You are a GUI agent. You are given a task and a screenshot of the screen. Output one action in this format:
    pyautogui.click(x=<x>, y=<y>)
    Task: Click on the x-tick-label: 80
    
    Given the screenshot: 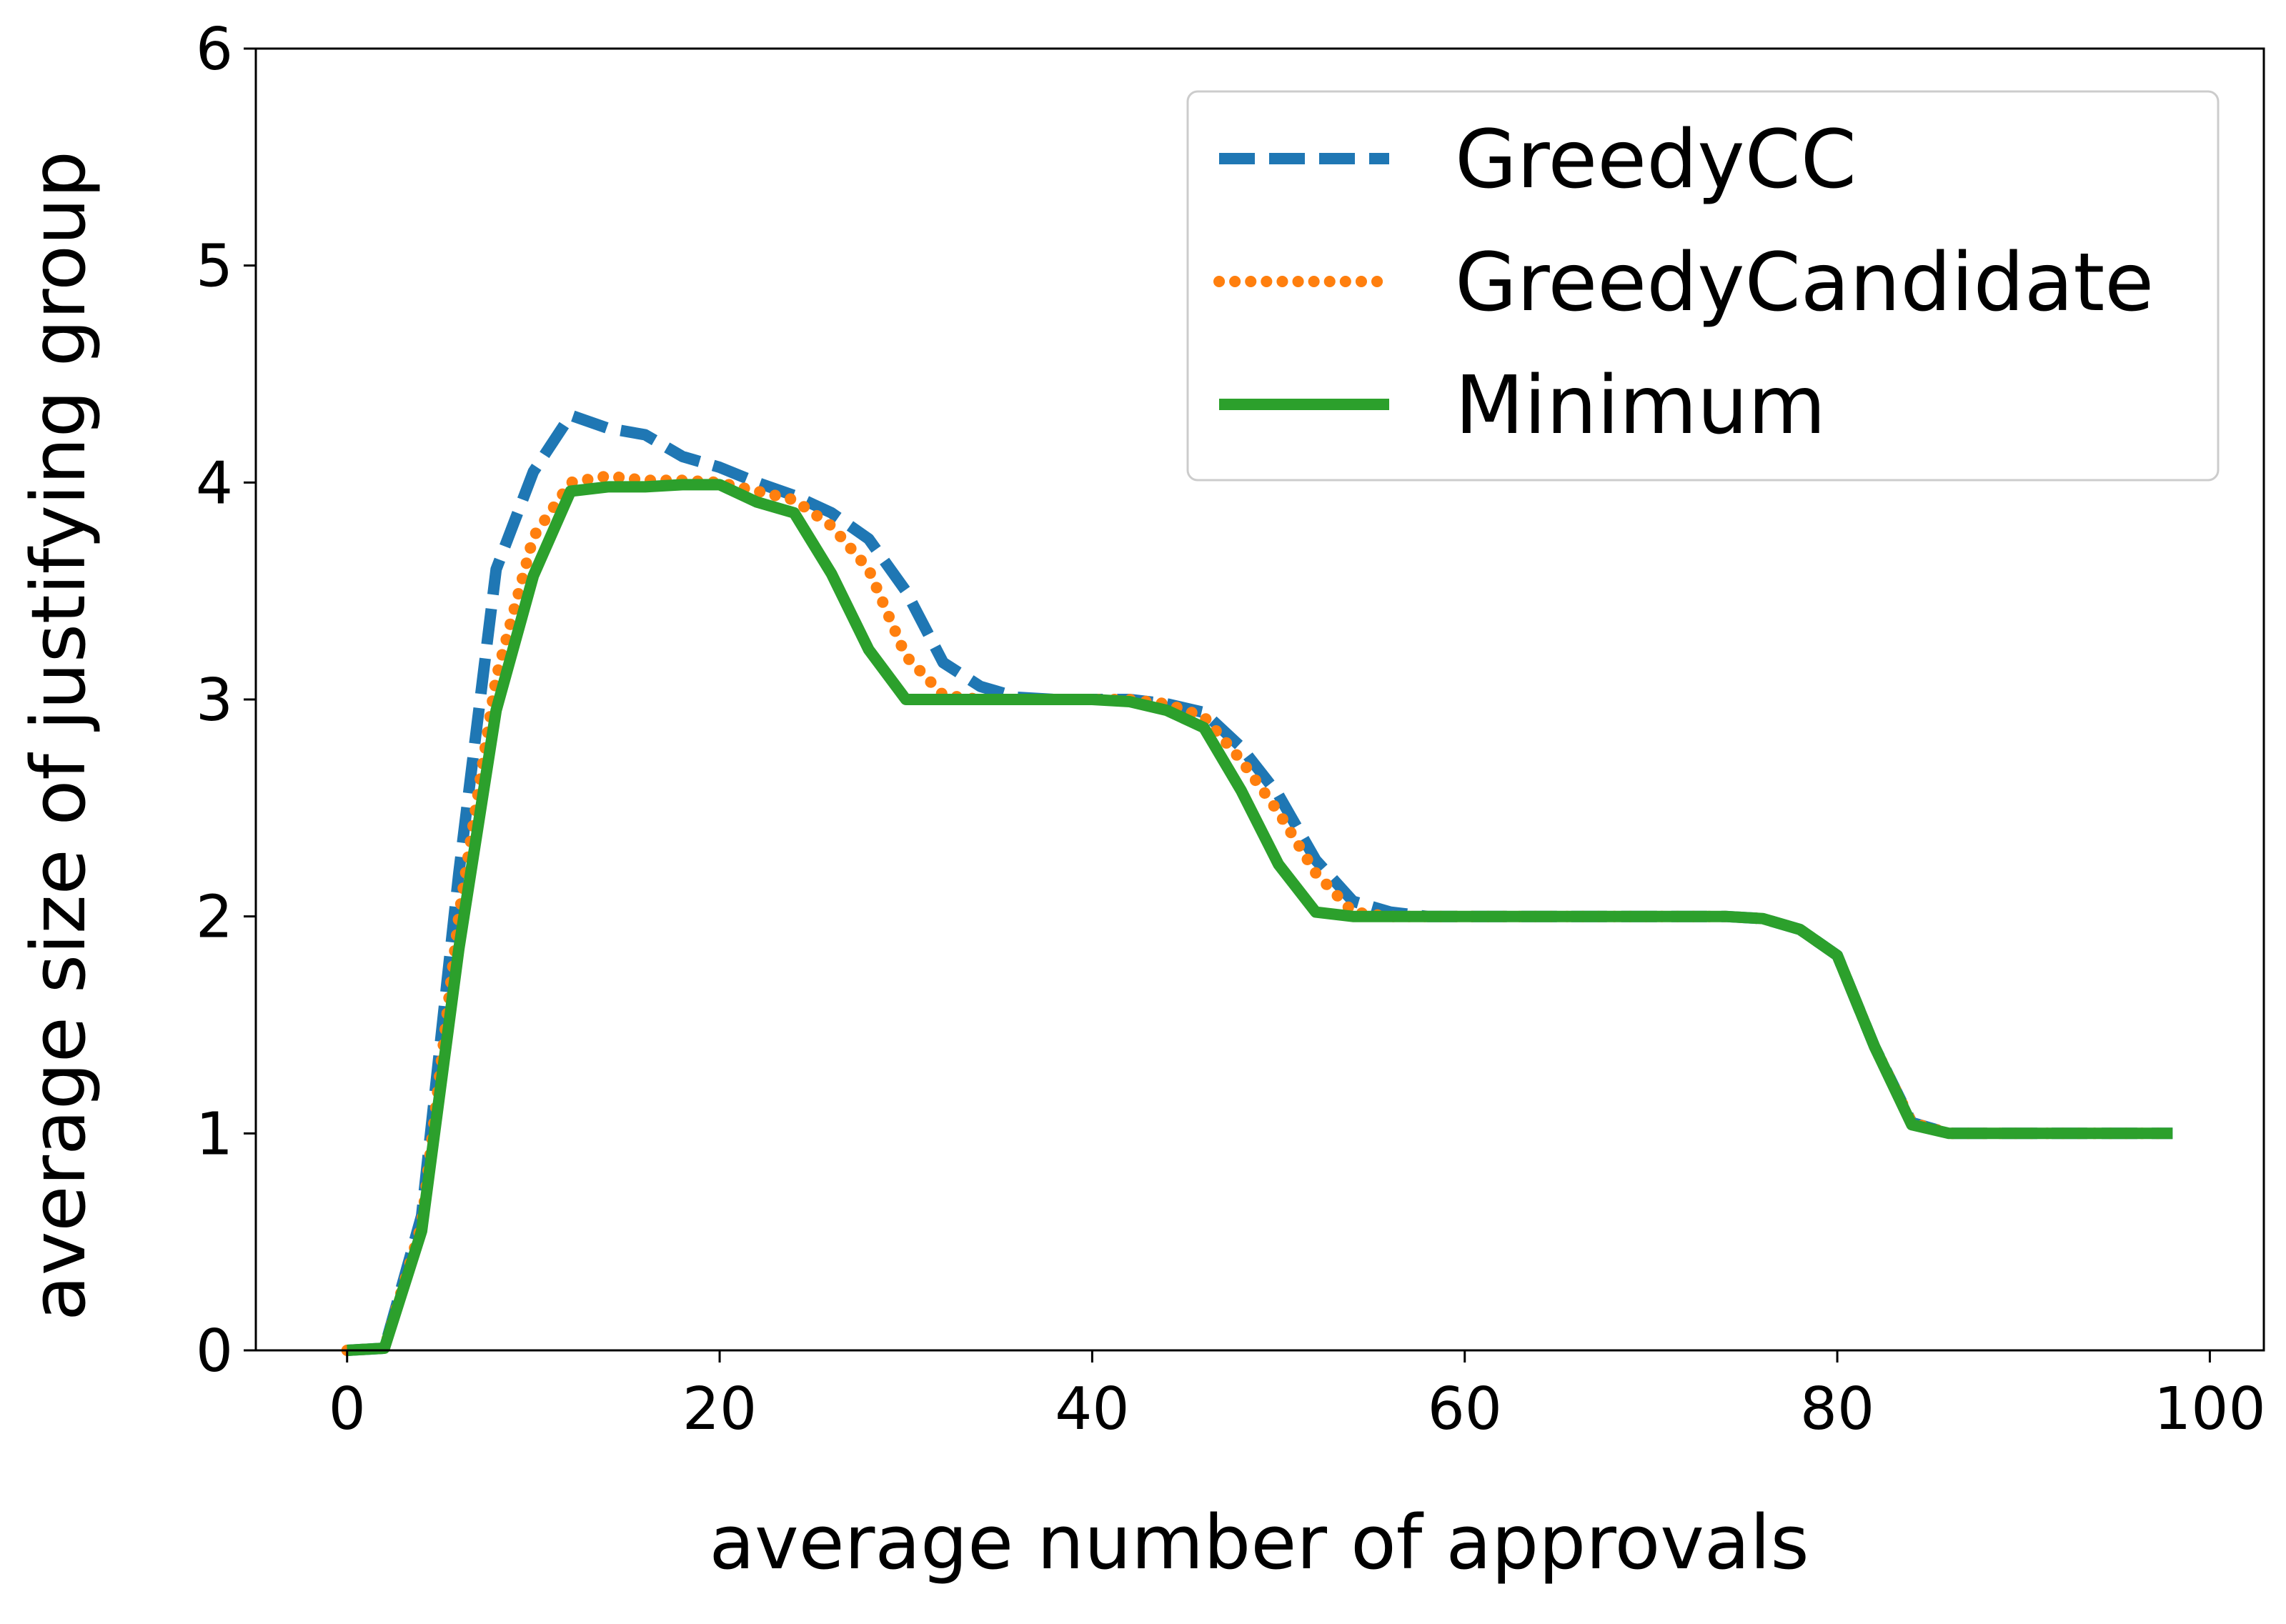 What is the action you would take?
    pyautogui.click(x=1837, y=1409)
    